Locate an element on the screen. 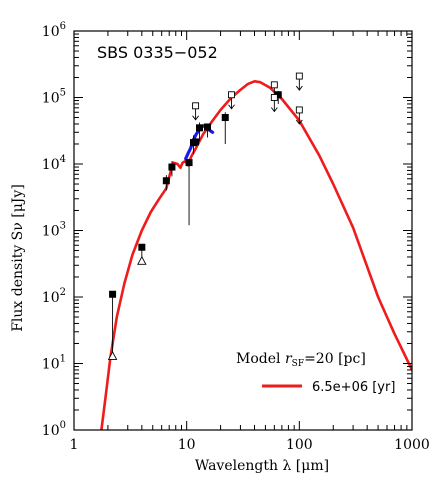 The image size is (436, 484). y-axis-label: Flux density Sν [μJy] is located at coordinates (18, 258).